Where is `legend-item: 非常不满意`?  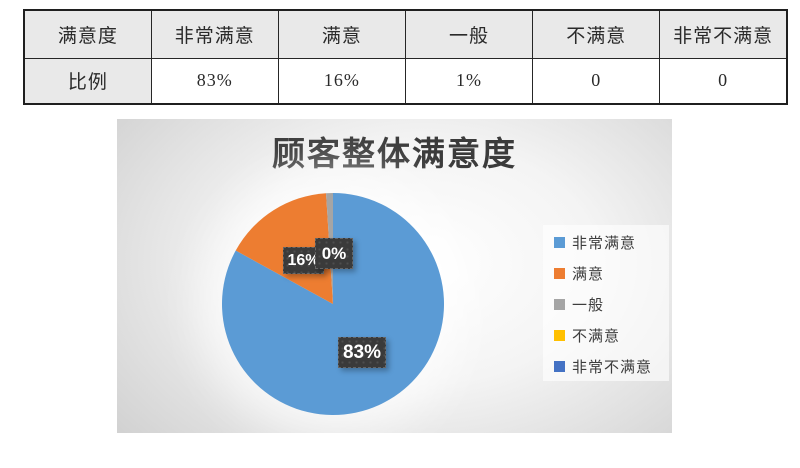 legend-item: 非常不满意 is located at coordinates (603, 366).